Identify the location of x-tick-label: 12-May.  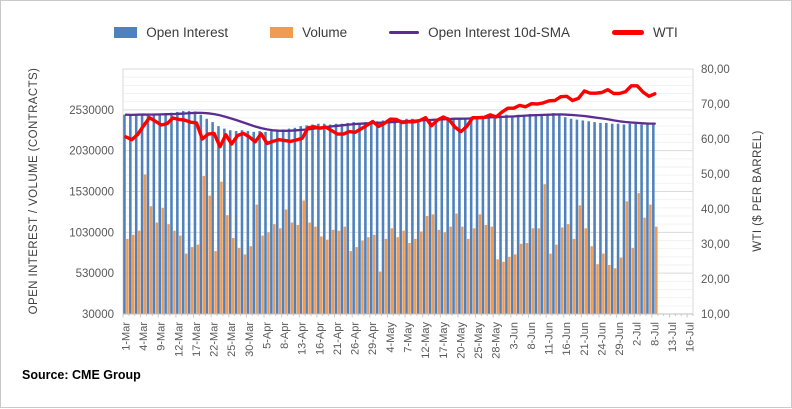
(426, 340).